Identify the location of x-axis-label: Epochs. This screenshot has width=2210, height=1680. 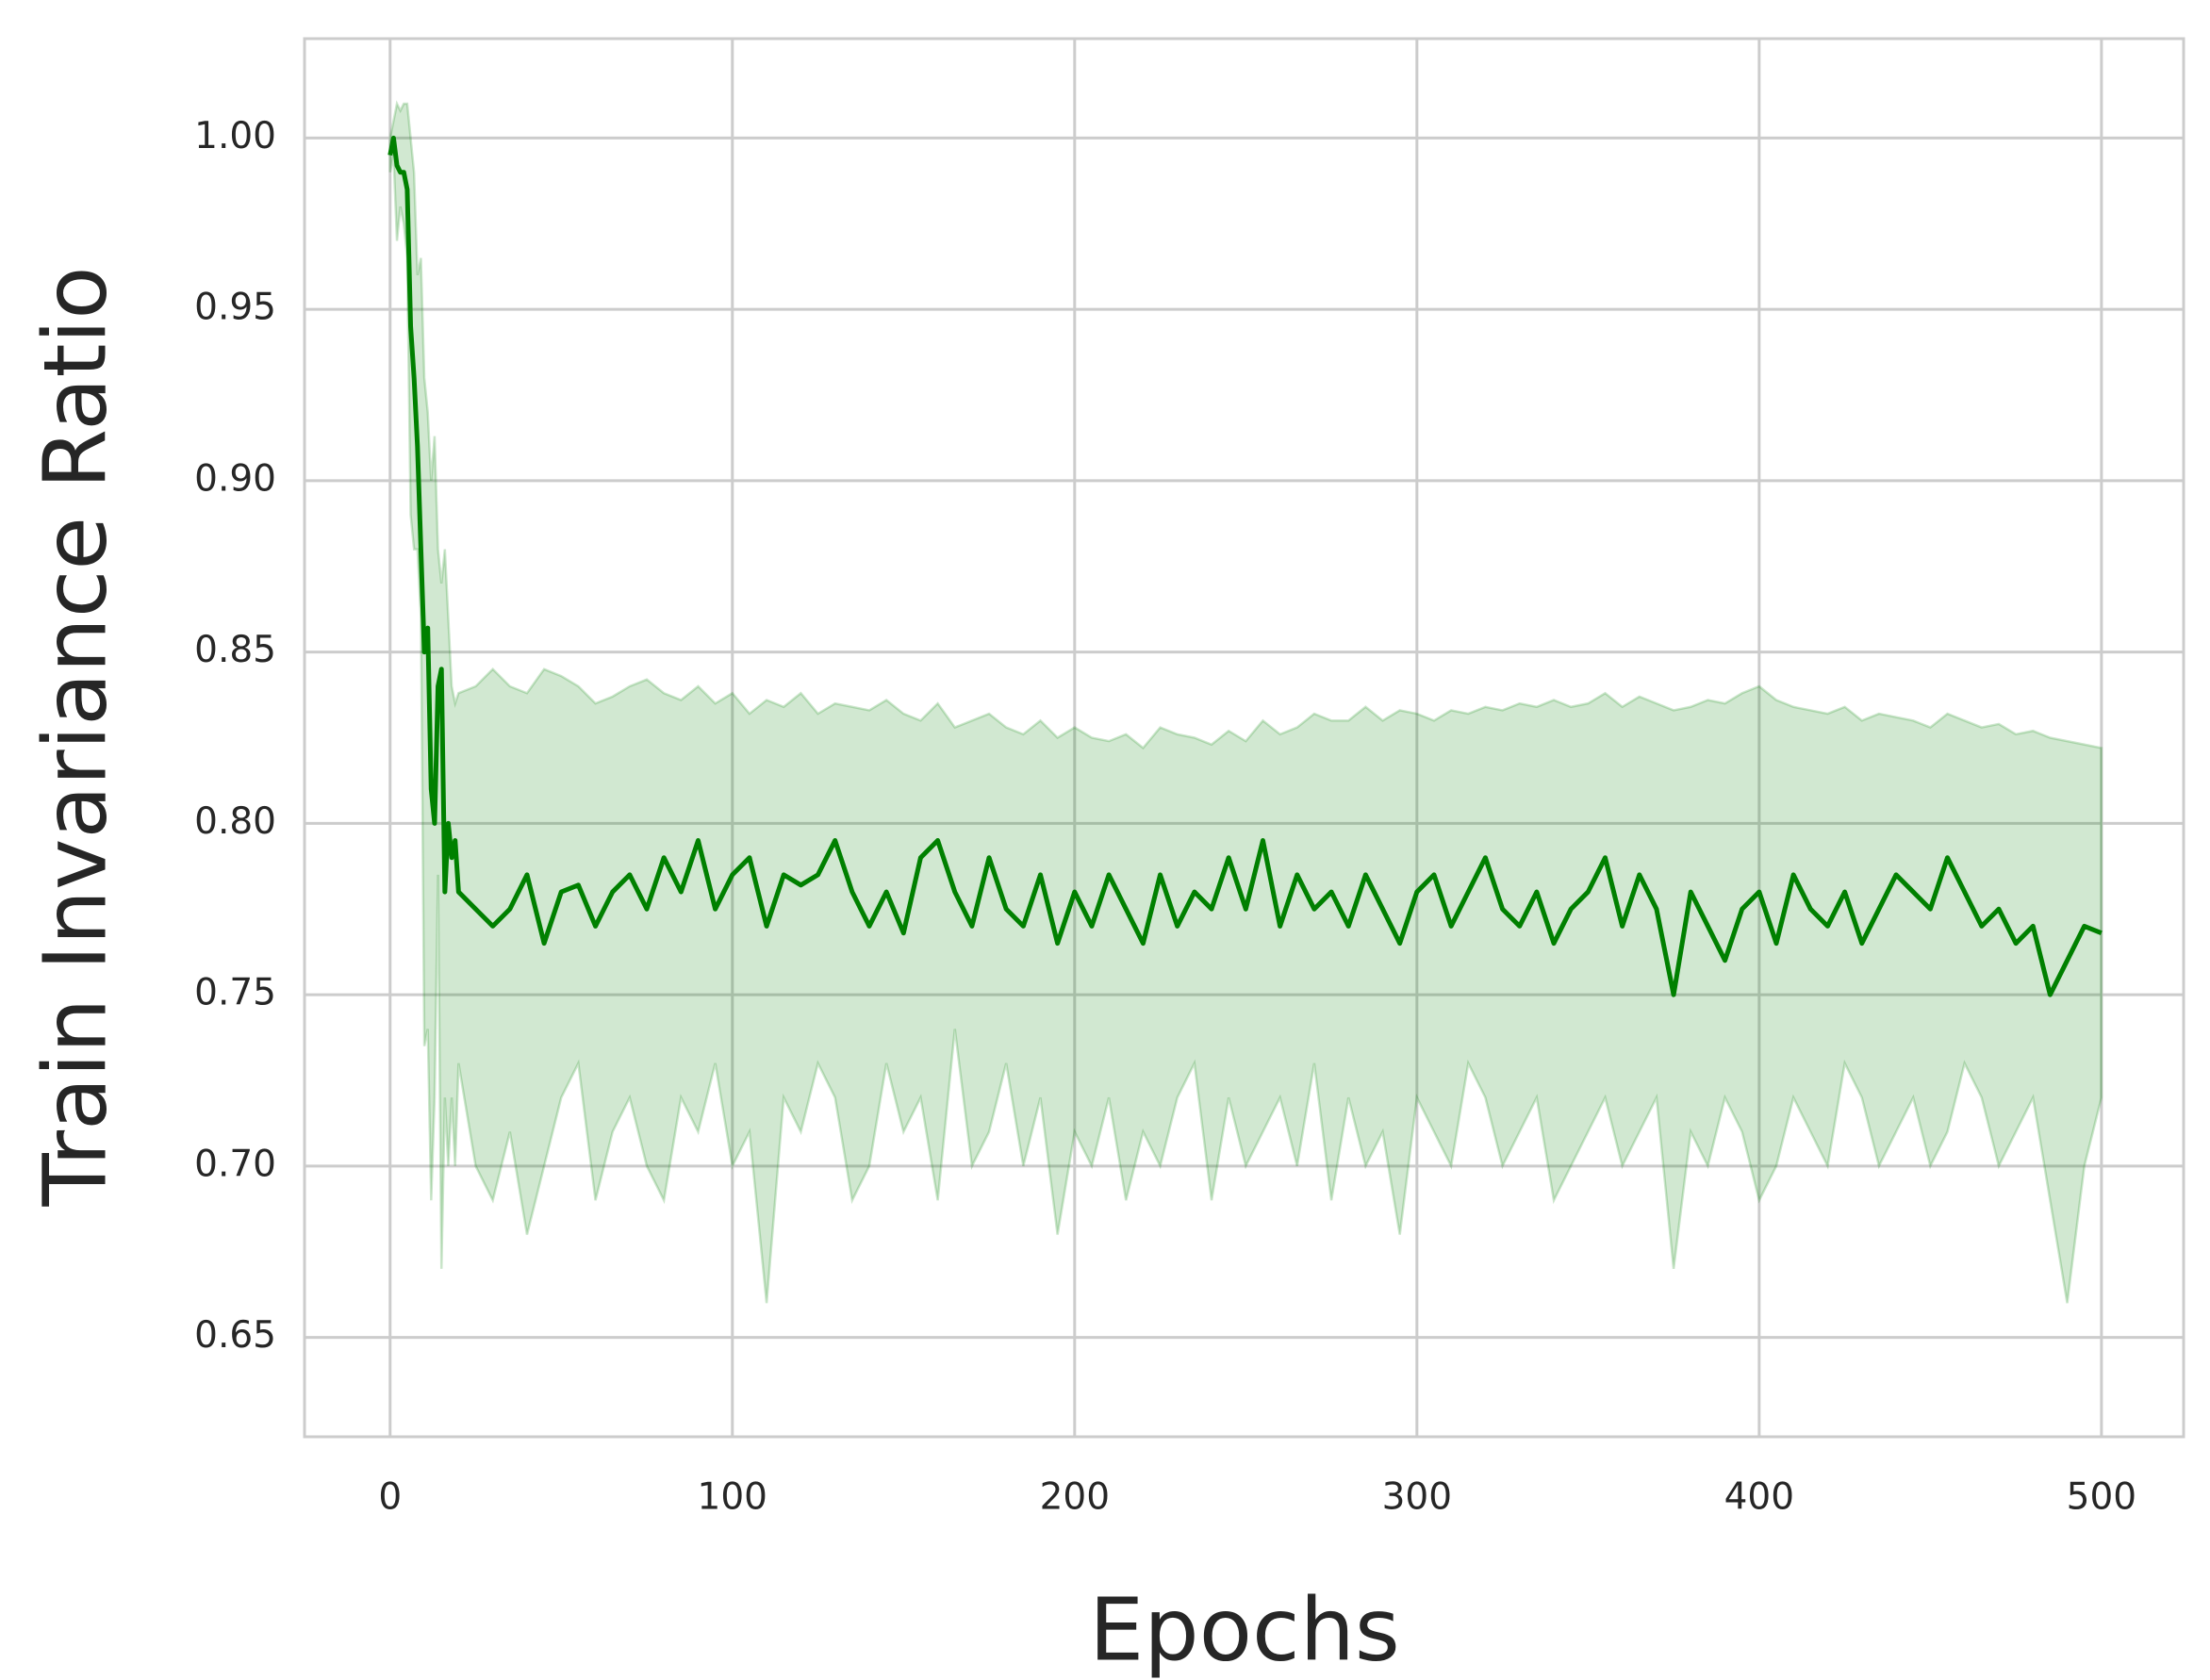
(1244, 1630).